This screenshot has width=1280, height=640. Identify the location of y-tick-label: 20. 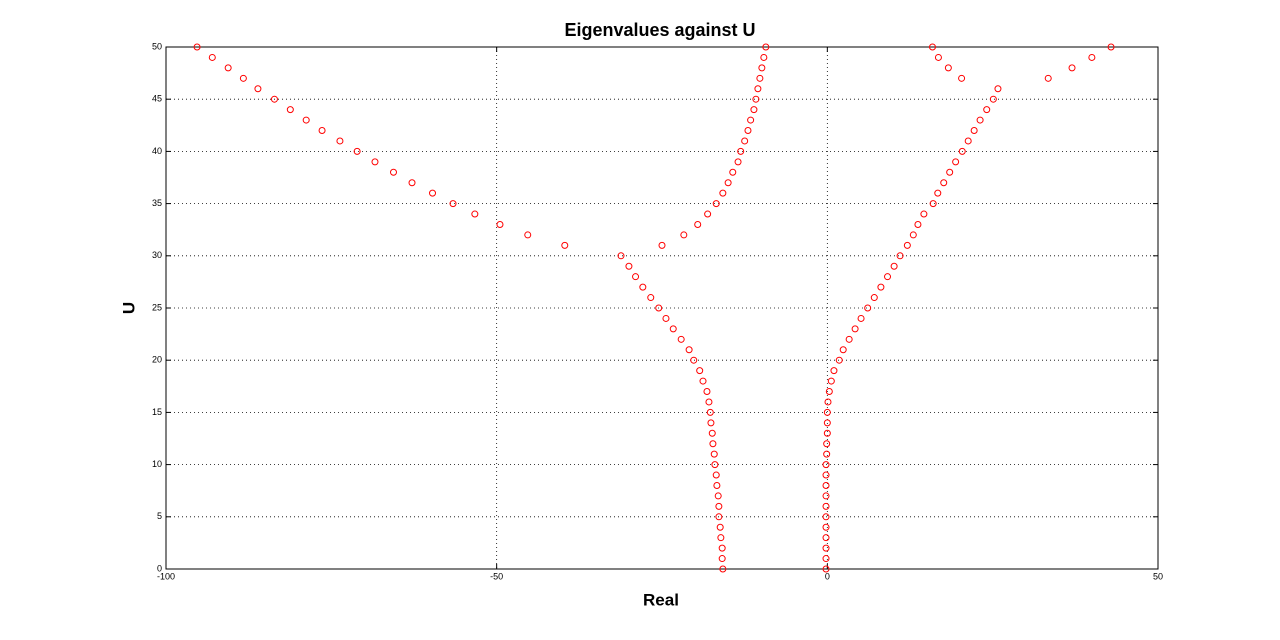
(157, 360).